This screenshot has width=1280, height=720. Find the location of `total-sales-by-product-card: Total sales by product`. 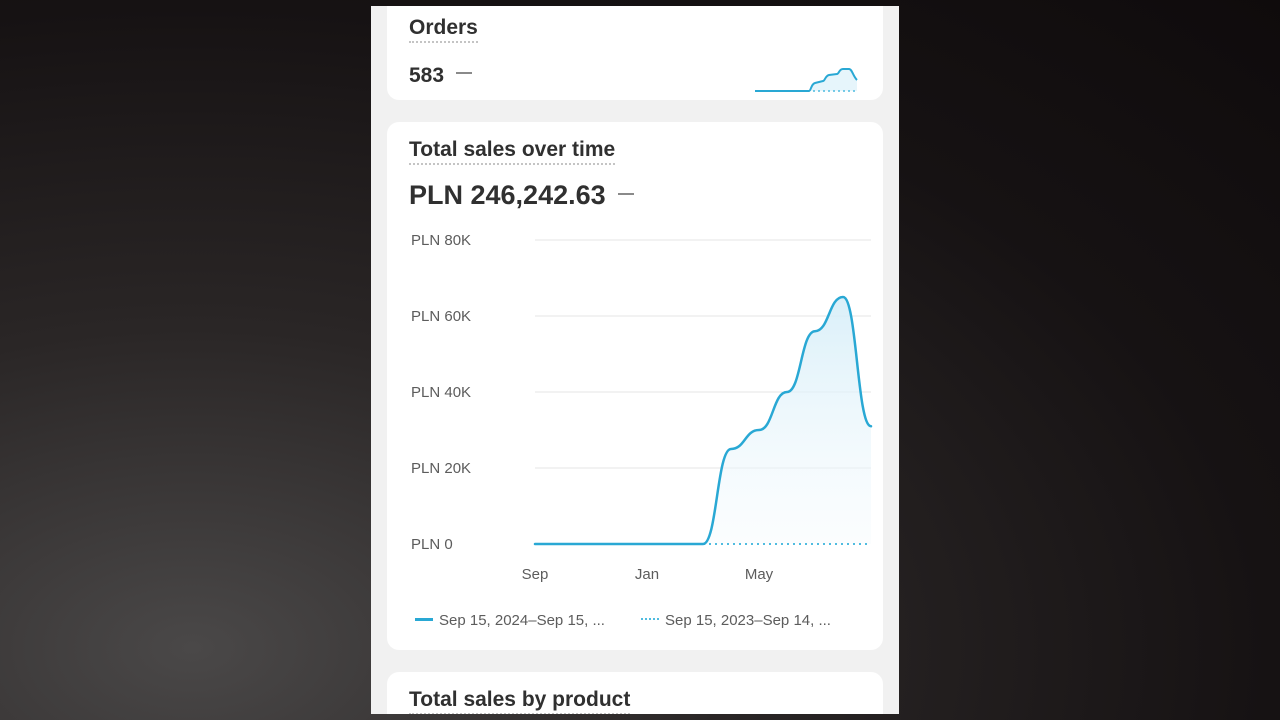

total-sales-by-product-card: Total sales by product is located at coordinates (635, 693).